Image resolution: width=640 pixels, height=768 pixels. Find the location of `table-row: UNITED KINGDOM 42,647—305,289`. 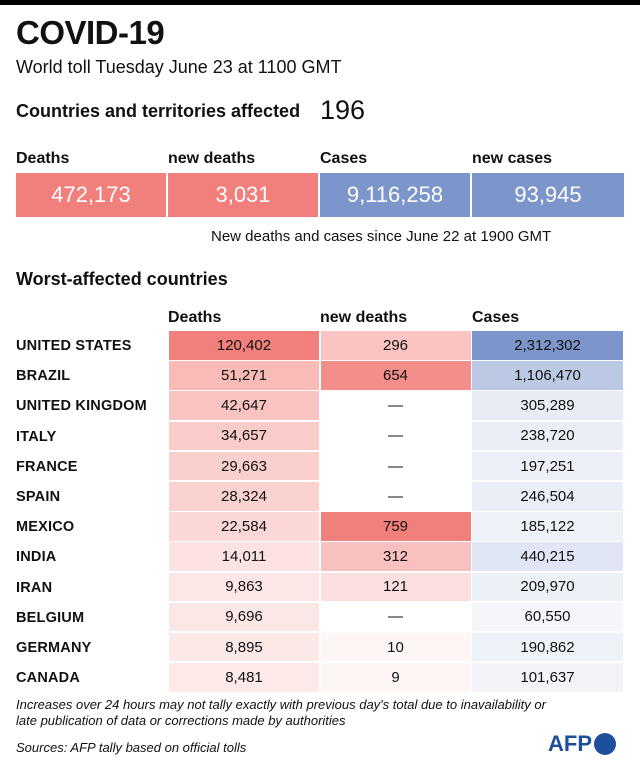

table-row: UNITED KINGDOM 42,647—305,289 is located at coordinates (320, 406).